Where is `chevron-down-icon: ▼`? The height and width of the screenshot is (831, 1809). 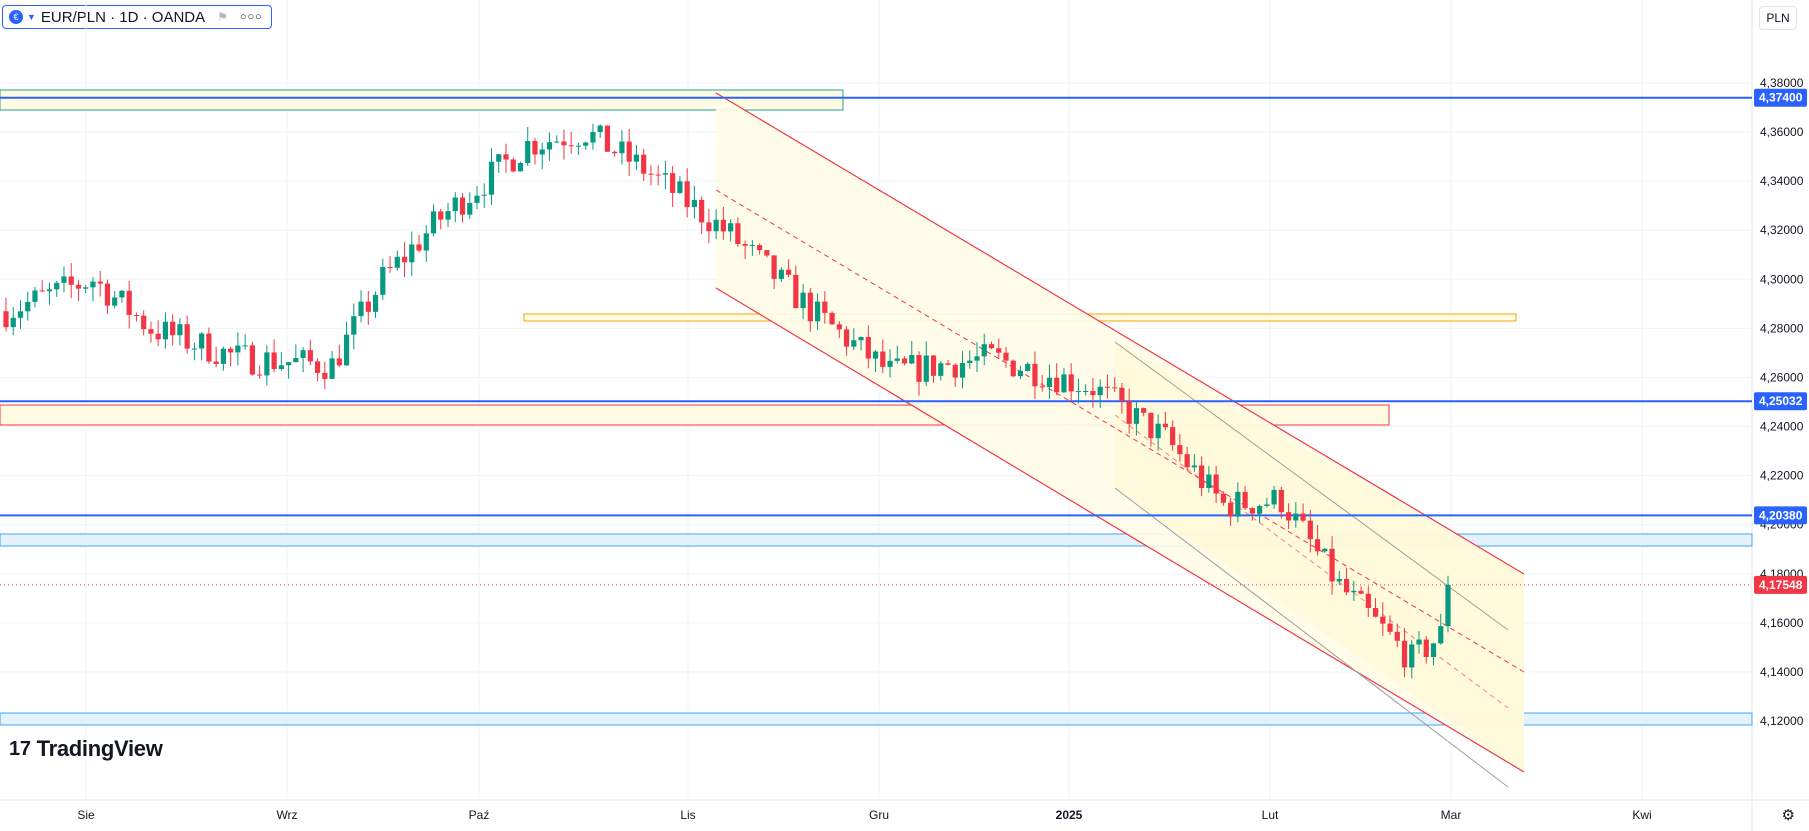 chevron-down-icon: ▼ is located at coordinates (31, 17).